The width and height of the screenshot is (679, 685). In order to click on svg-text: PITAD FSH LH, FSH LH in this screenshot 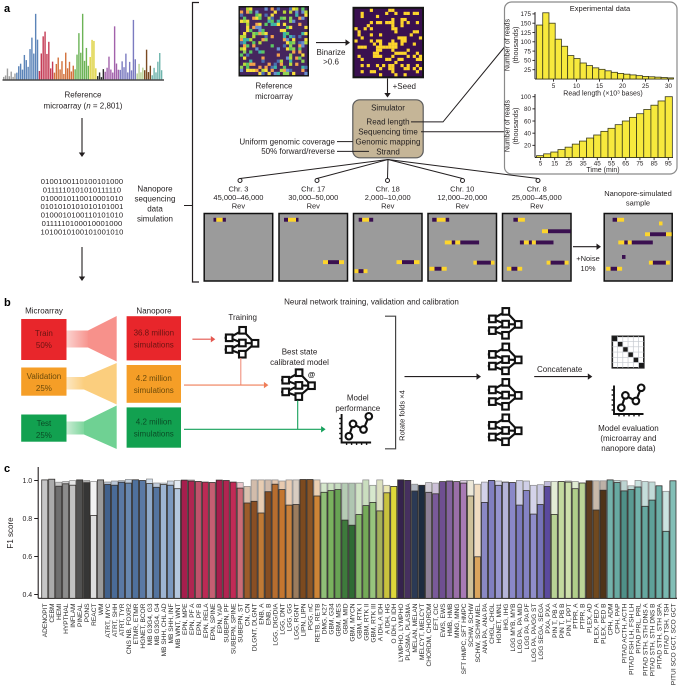, I will do `click(632, 639)`.